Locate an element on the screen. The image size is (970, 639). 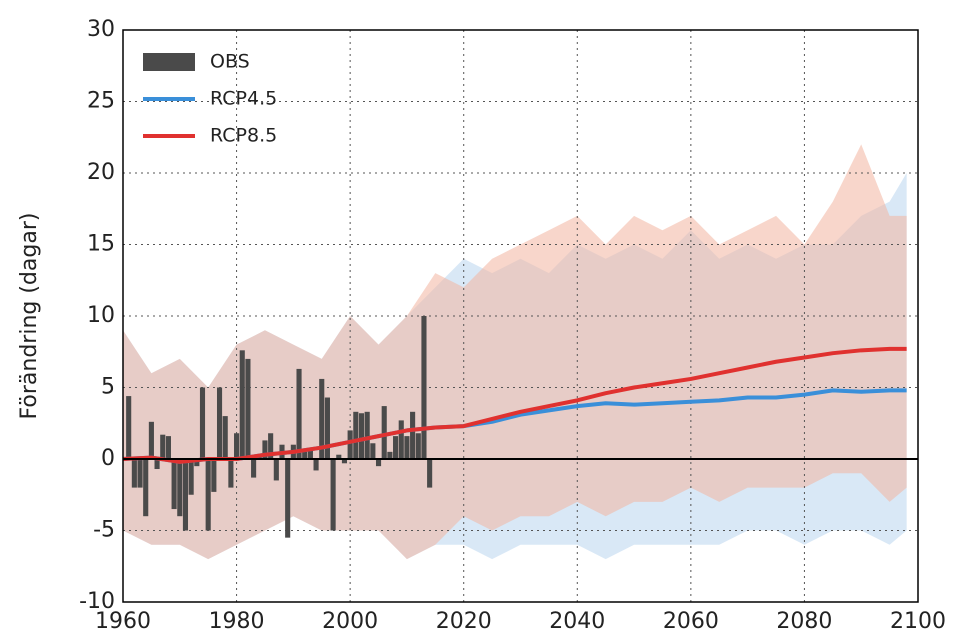
line is located at coordinates (514, 405).